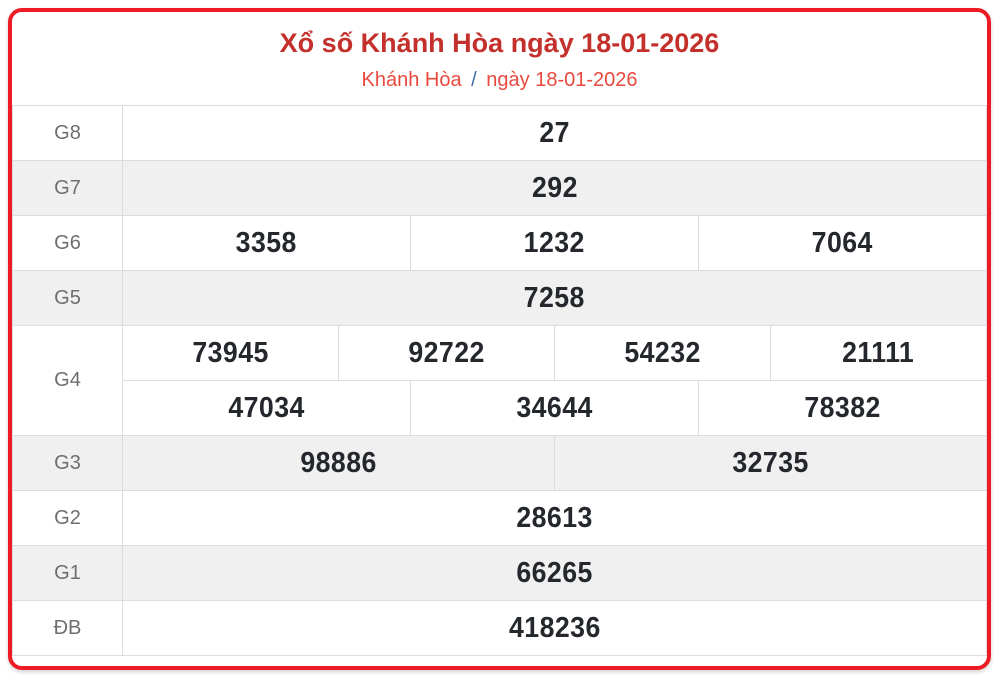 Image resolution: width=999 pixels, height=676 pixels. I want to click on prize-value-g6-2: 1232, so click(554, 243).